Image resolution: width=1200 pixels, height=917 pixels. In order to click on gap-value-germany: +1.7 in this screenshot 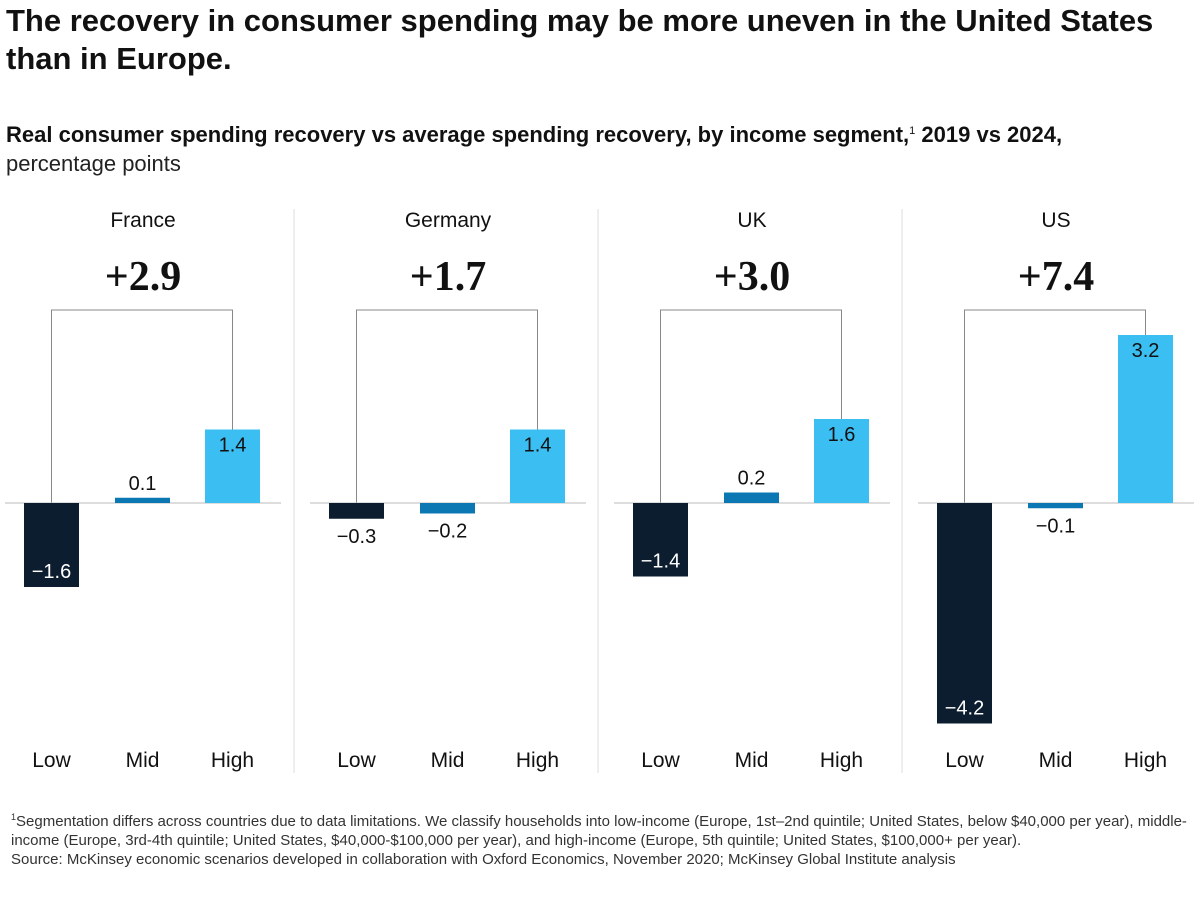, I will do `click(448, 277)`.